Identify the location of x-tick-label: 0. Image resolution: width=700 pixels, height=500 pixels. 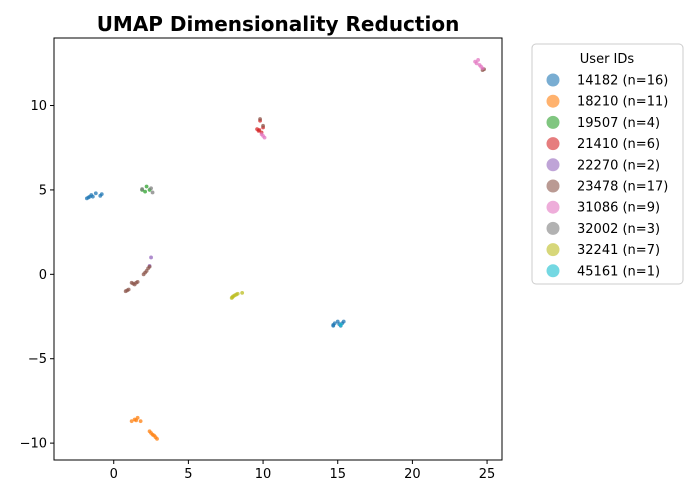
(114, 474).